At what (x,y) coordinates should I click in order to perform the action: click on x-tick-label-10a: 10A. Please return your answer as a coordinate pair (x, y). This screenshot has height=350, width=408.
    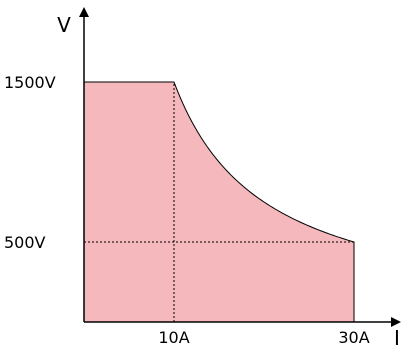
    Looking at the image, I should click on (173, 337).